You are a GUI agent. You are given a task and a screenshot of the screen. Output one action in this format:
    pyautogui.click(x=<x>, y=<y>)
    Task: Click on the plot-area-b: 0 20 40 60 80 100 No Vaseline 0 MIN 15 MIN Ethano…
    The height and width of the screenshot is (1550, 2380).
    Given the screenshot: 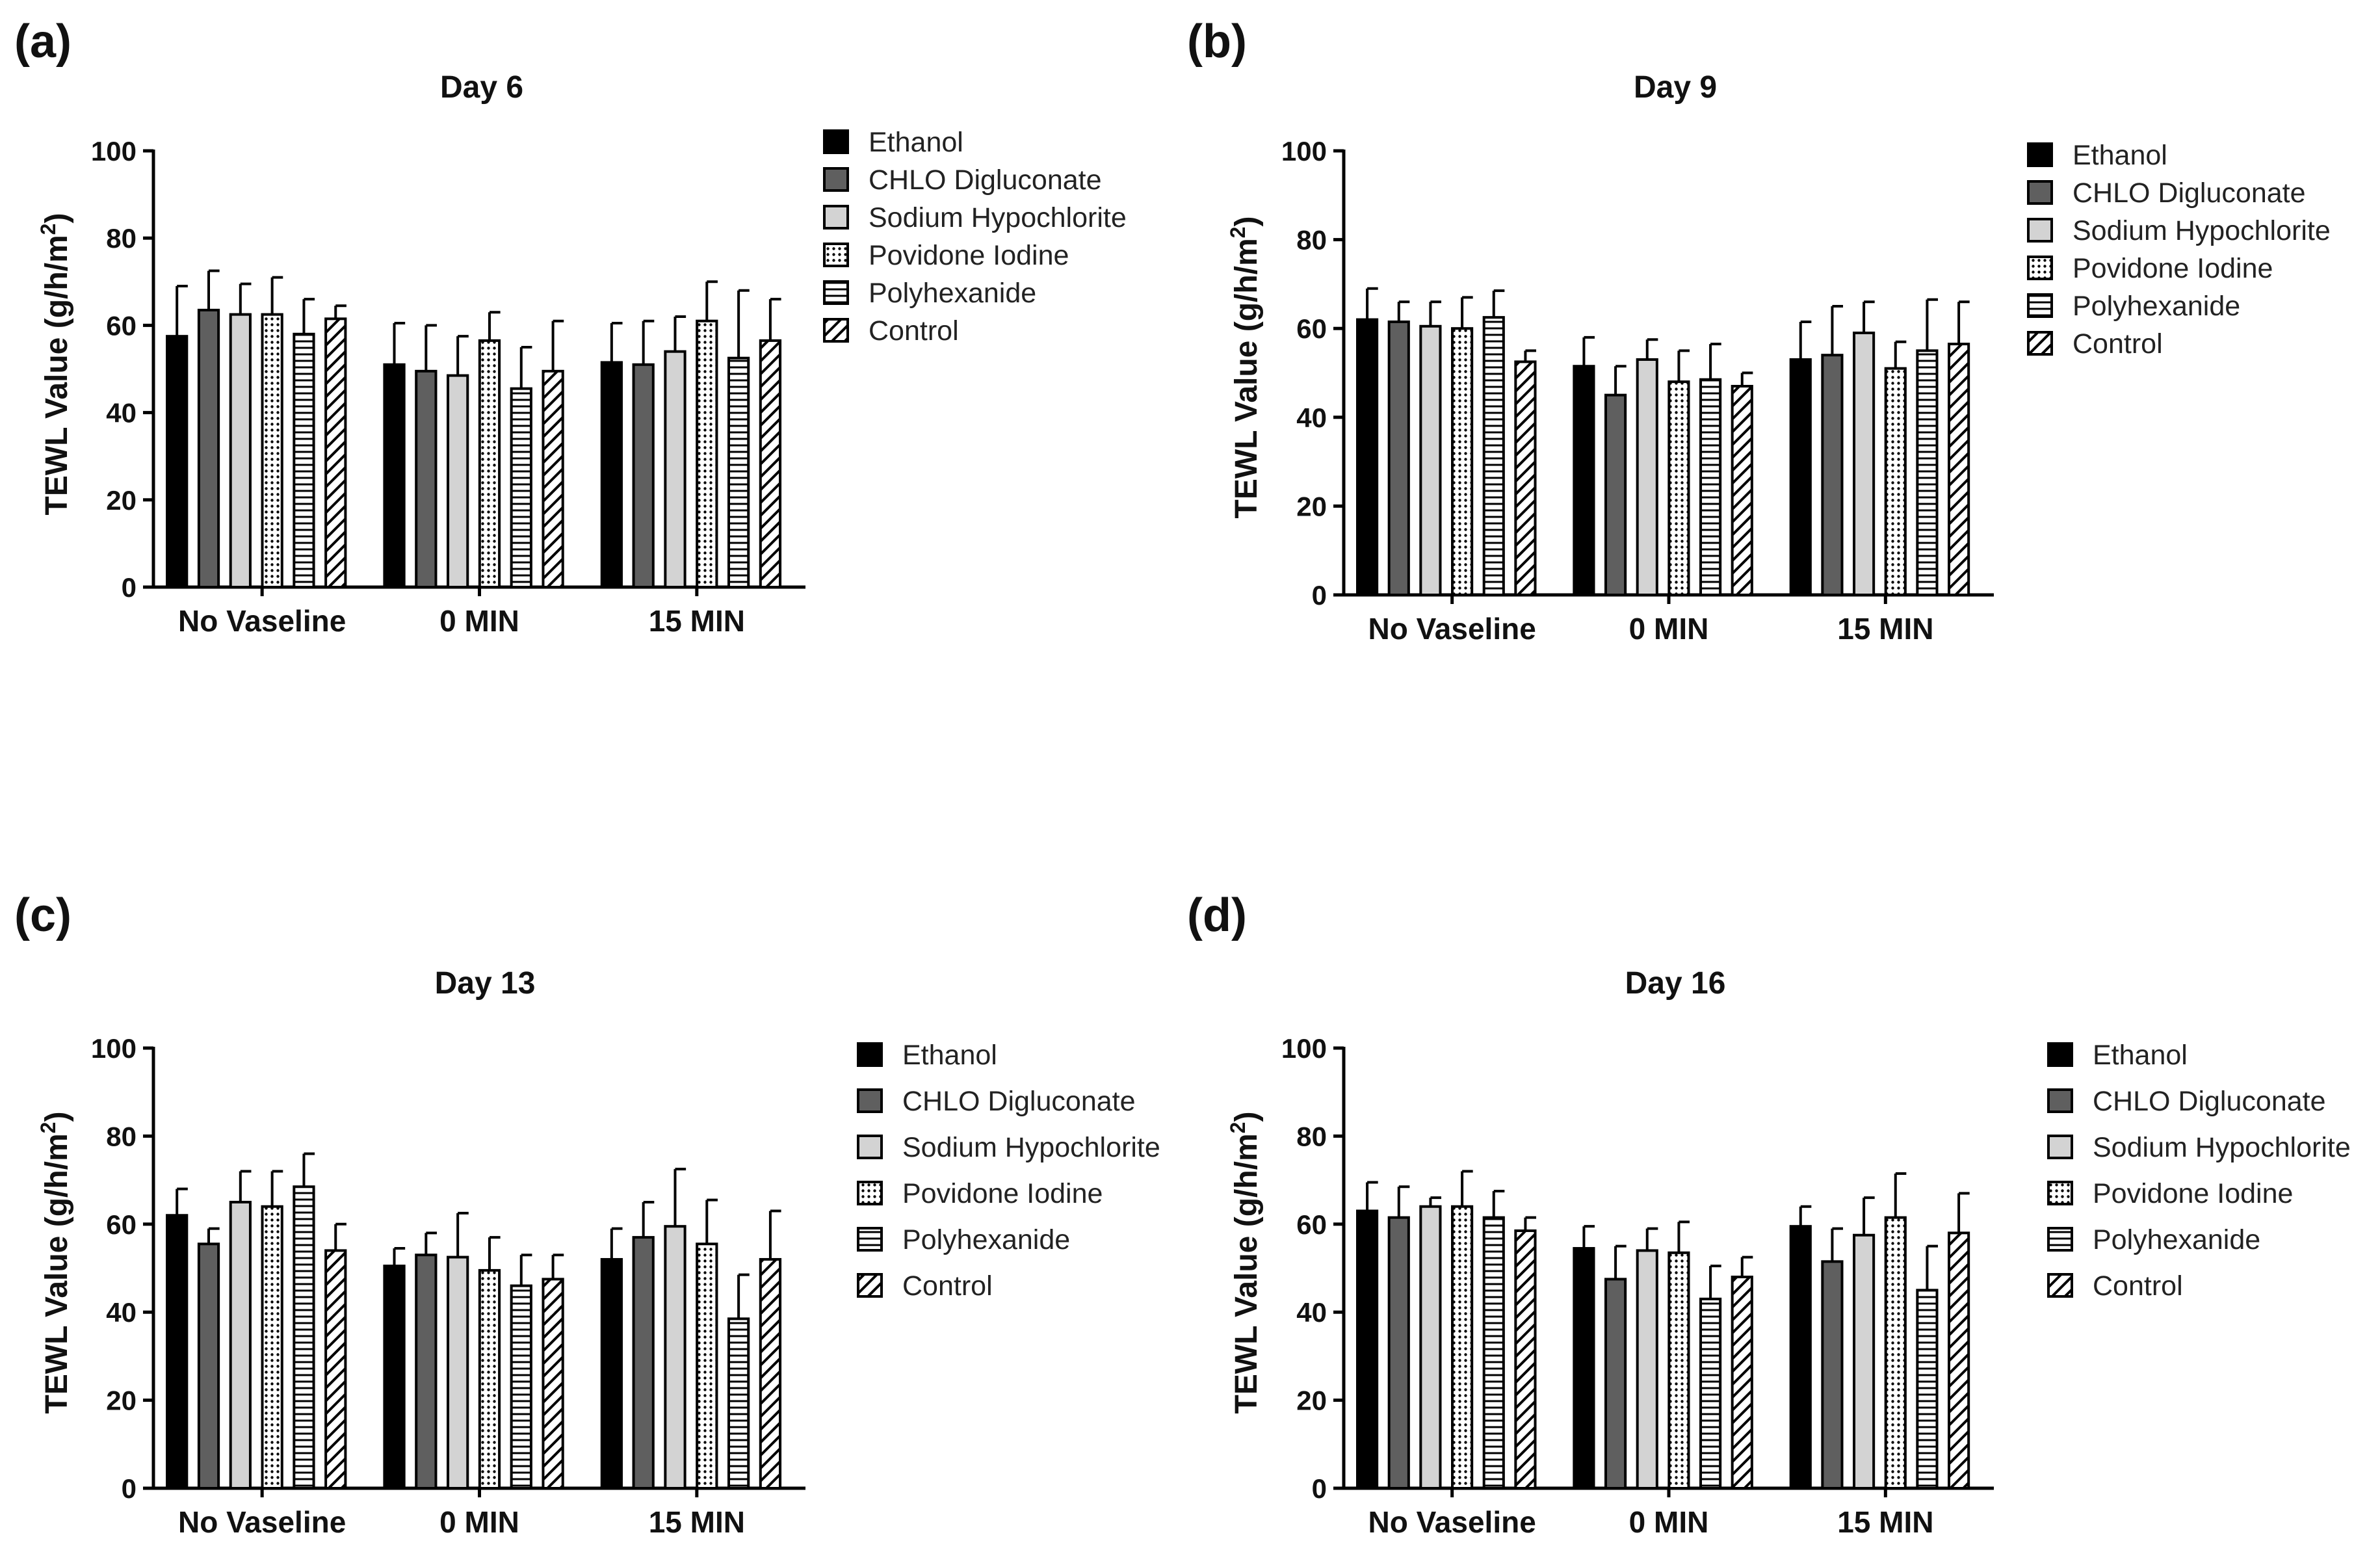 What is the action you would take?
    pyautogui.click(x=1806, y=391)
    